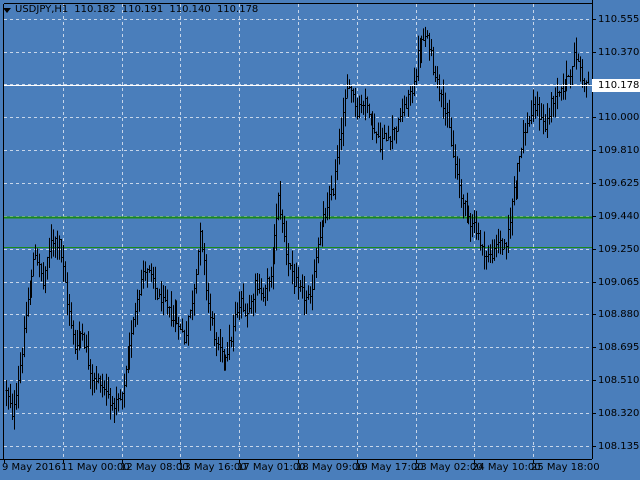  I want to click on time-tick-label: 12 May 08:00, so click(154, 467).